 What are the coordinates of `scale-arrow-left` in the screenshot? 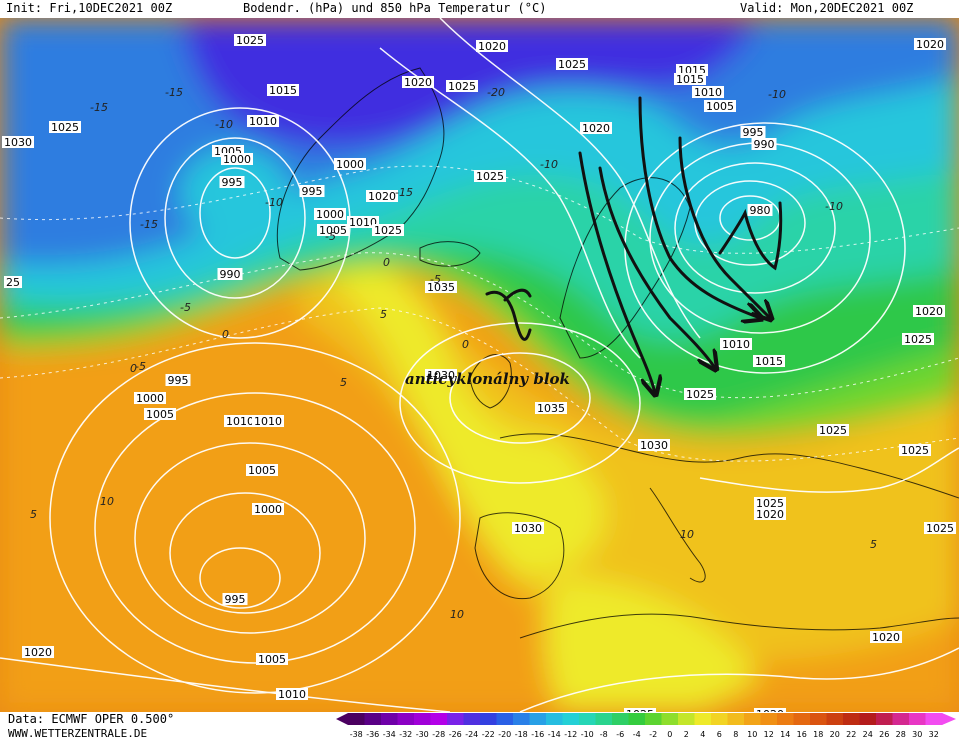 It's located at (342, 719).